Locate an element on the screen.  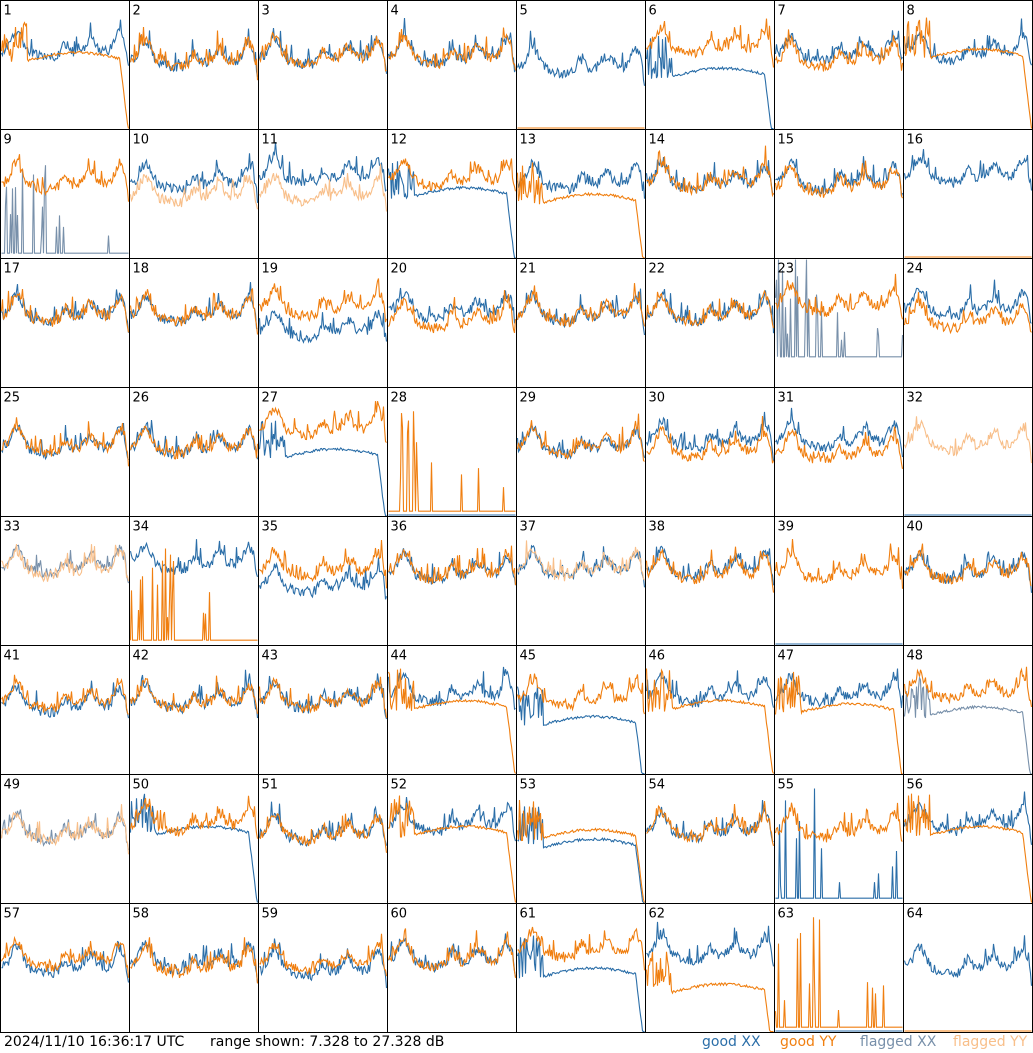
tile-12-yy-series is located at coordinates (452, 175).